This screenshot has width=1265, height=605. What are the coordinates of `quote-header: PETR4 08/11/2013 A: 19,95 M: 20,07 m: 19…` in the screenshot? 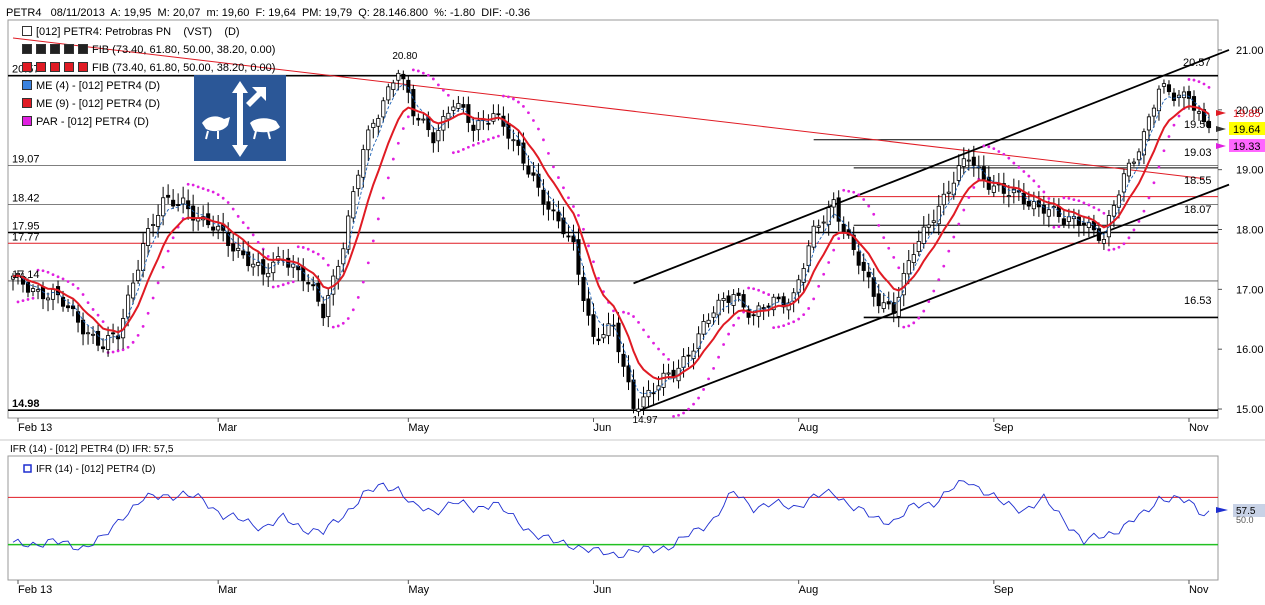 It's located at (268, 13).